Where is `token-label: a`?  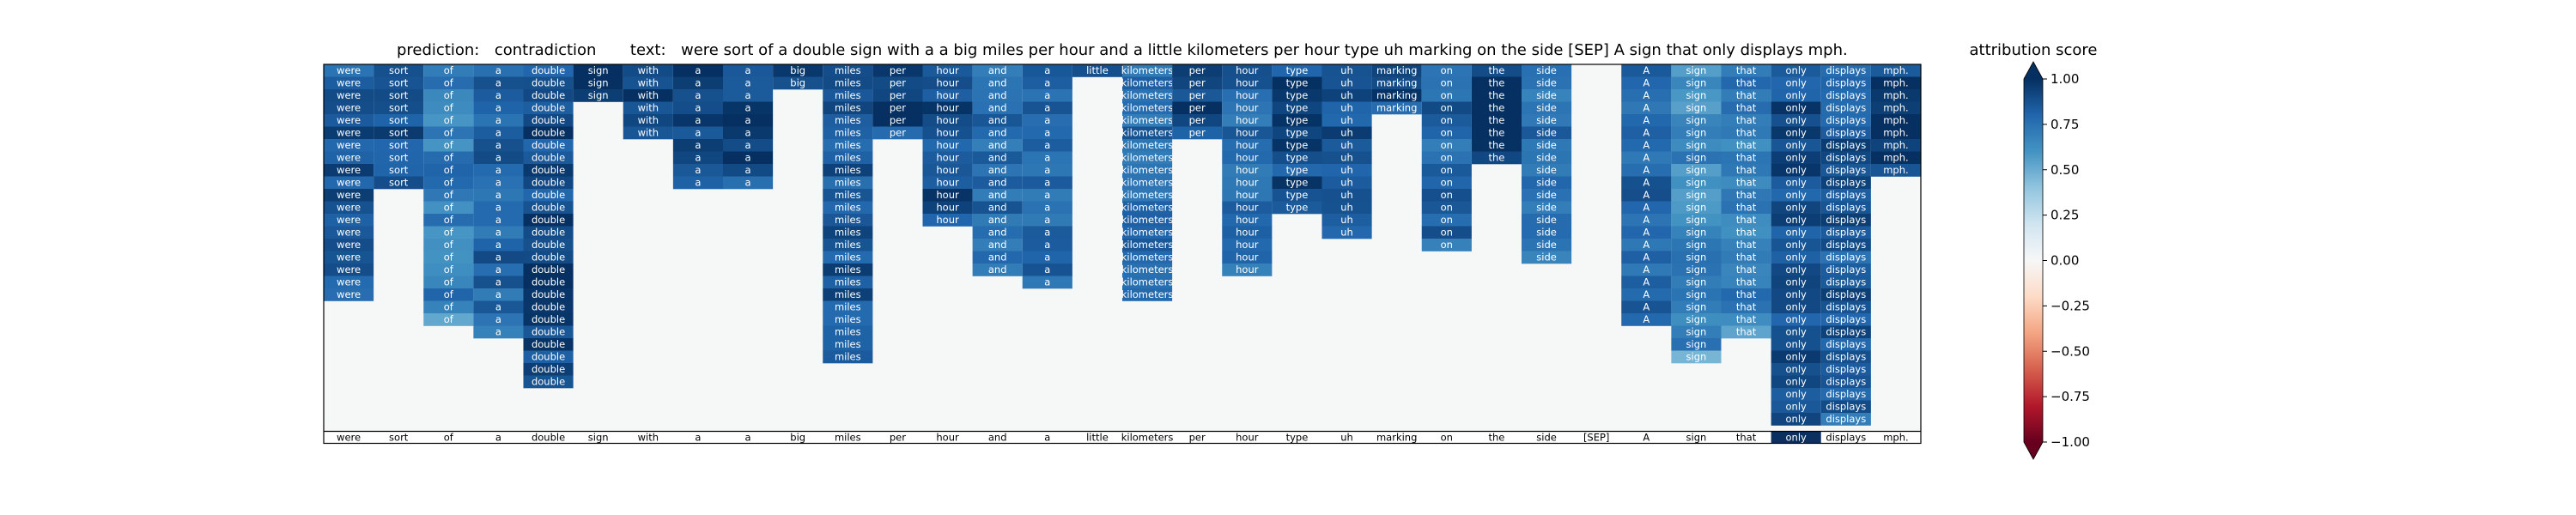
token-label: a is located at coordinates (748, 438).